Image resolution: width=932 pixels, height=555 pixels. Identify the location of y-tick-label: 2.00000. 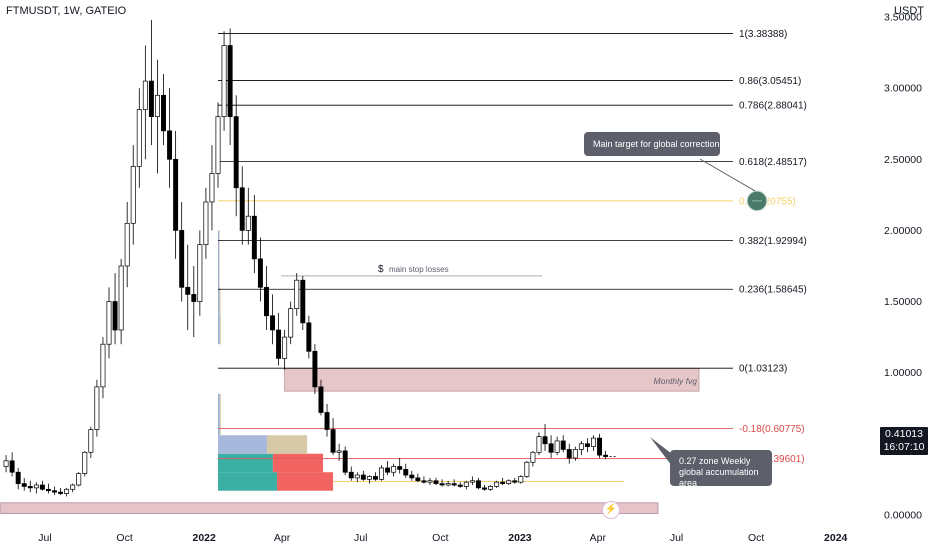
(903, 231).